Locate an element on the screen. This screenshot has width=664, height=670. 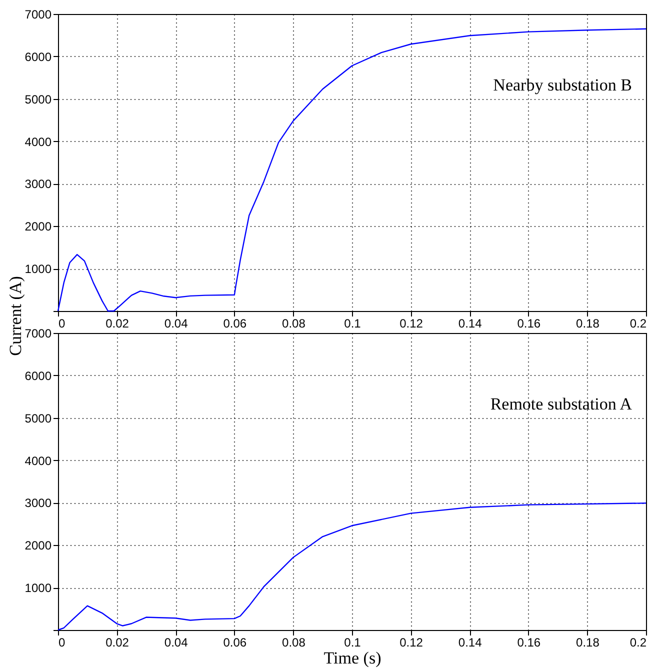
x-axis-title: Time (s) is located at coordinates (353, 658).